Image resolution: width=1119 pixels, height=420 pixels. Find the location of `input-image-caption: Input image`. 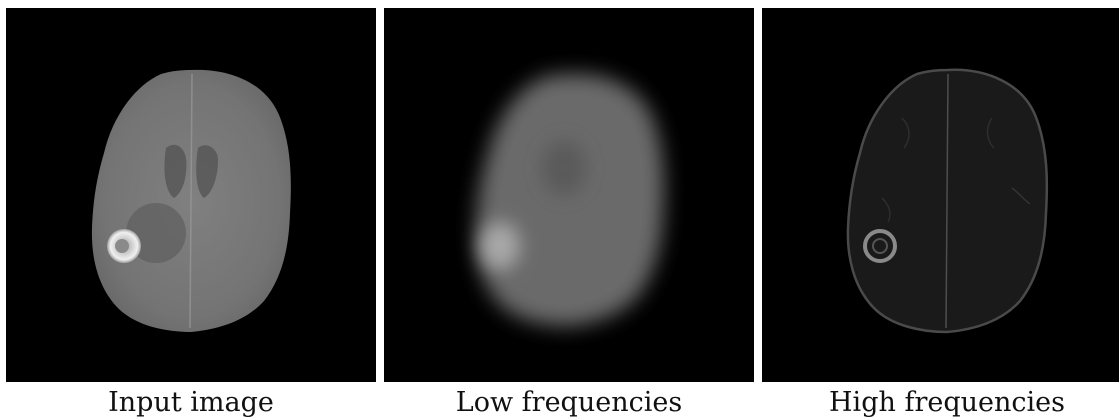

input-image-caption: Input image is located at coordinates (191, 402).